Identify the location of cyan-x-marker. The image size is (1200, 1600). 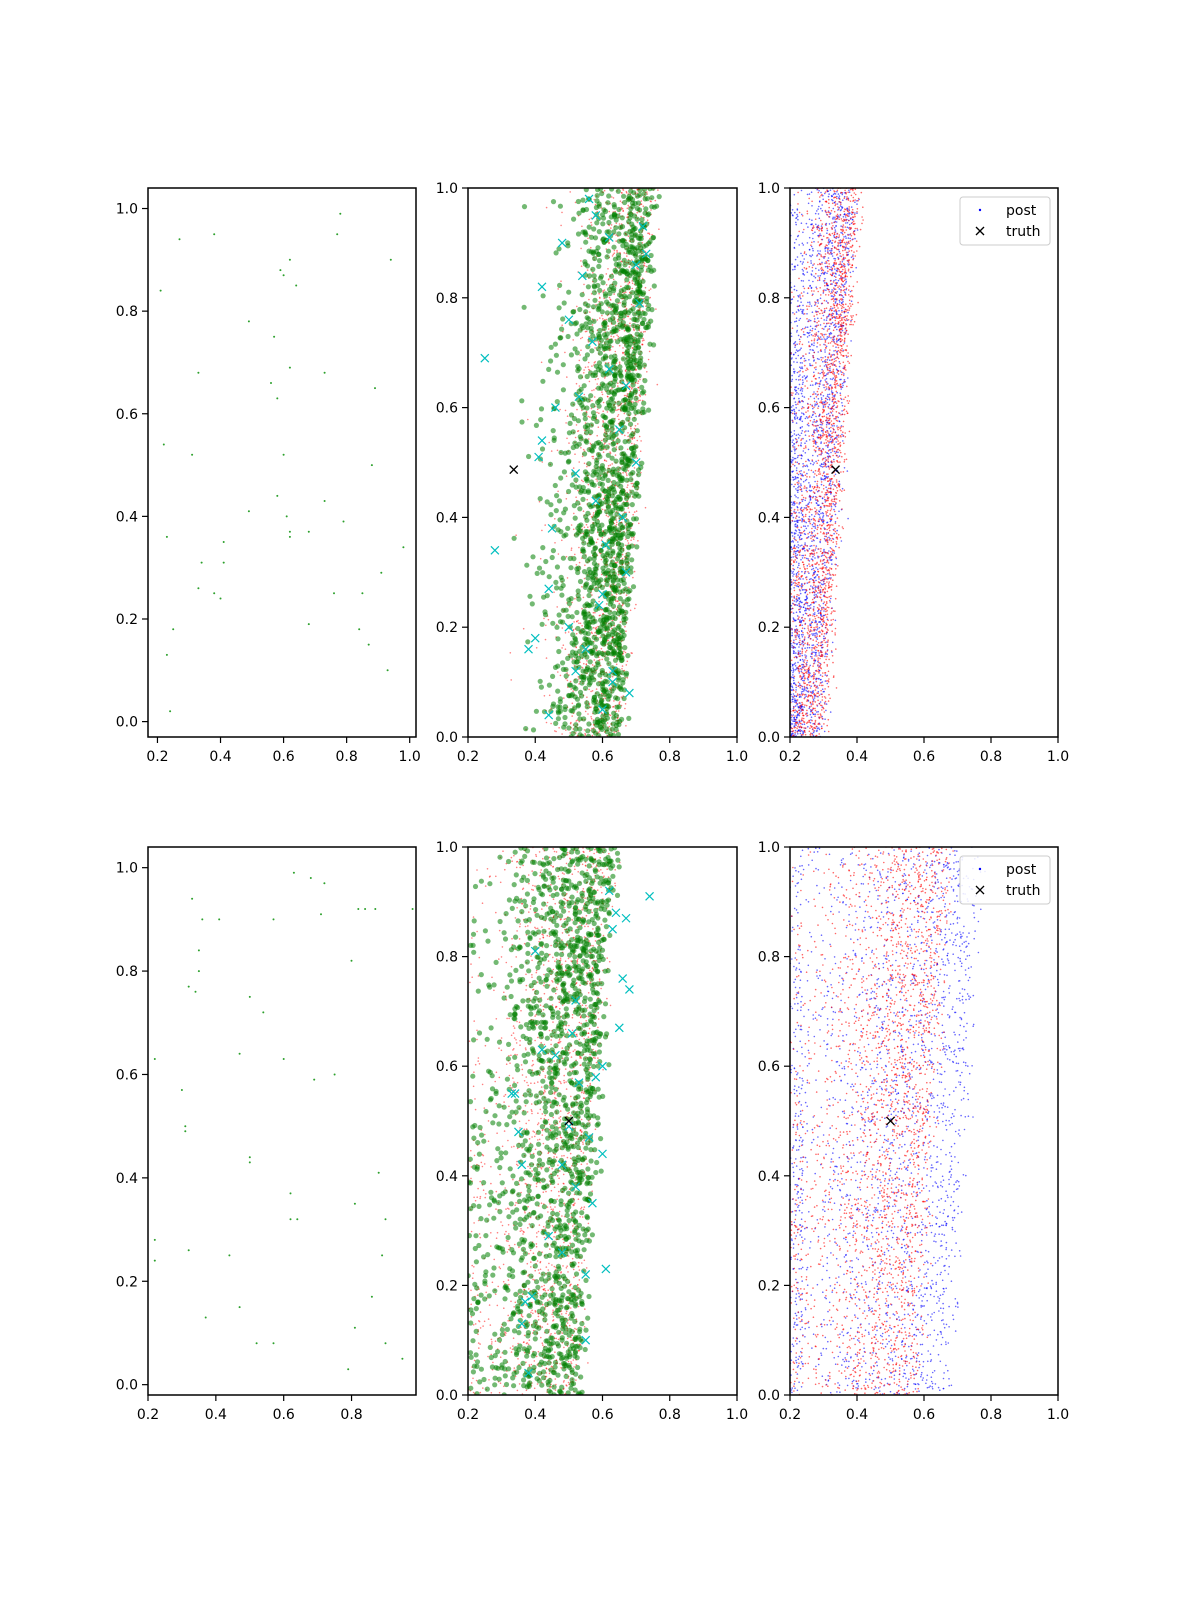
(555, 408).